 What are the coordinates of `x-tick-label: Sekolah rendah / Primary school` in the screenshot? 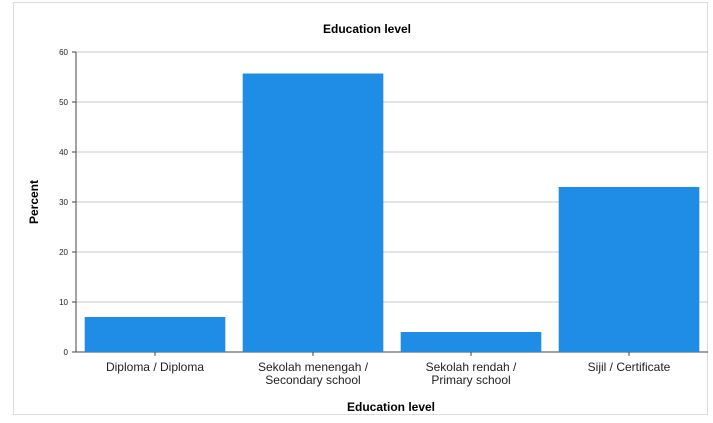 It's located at (471, 373).